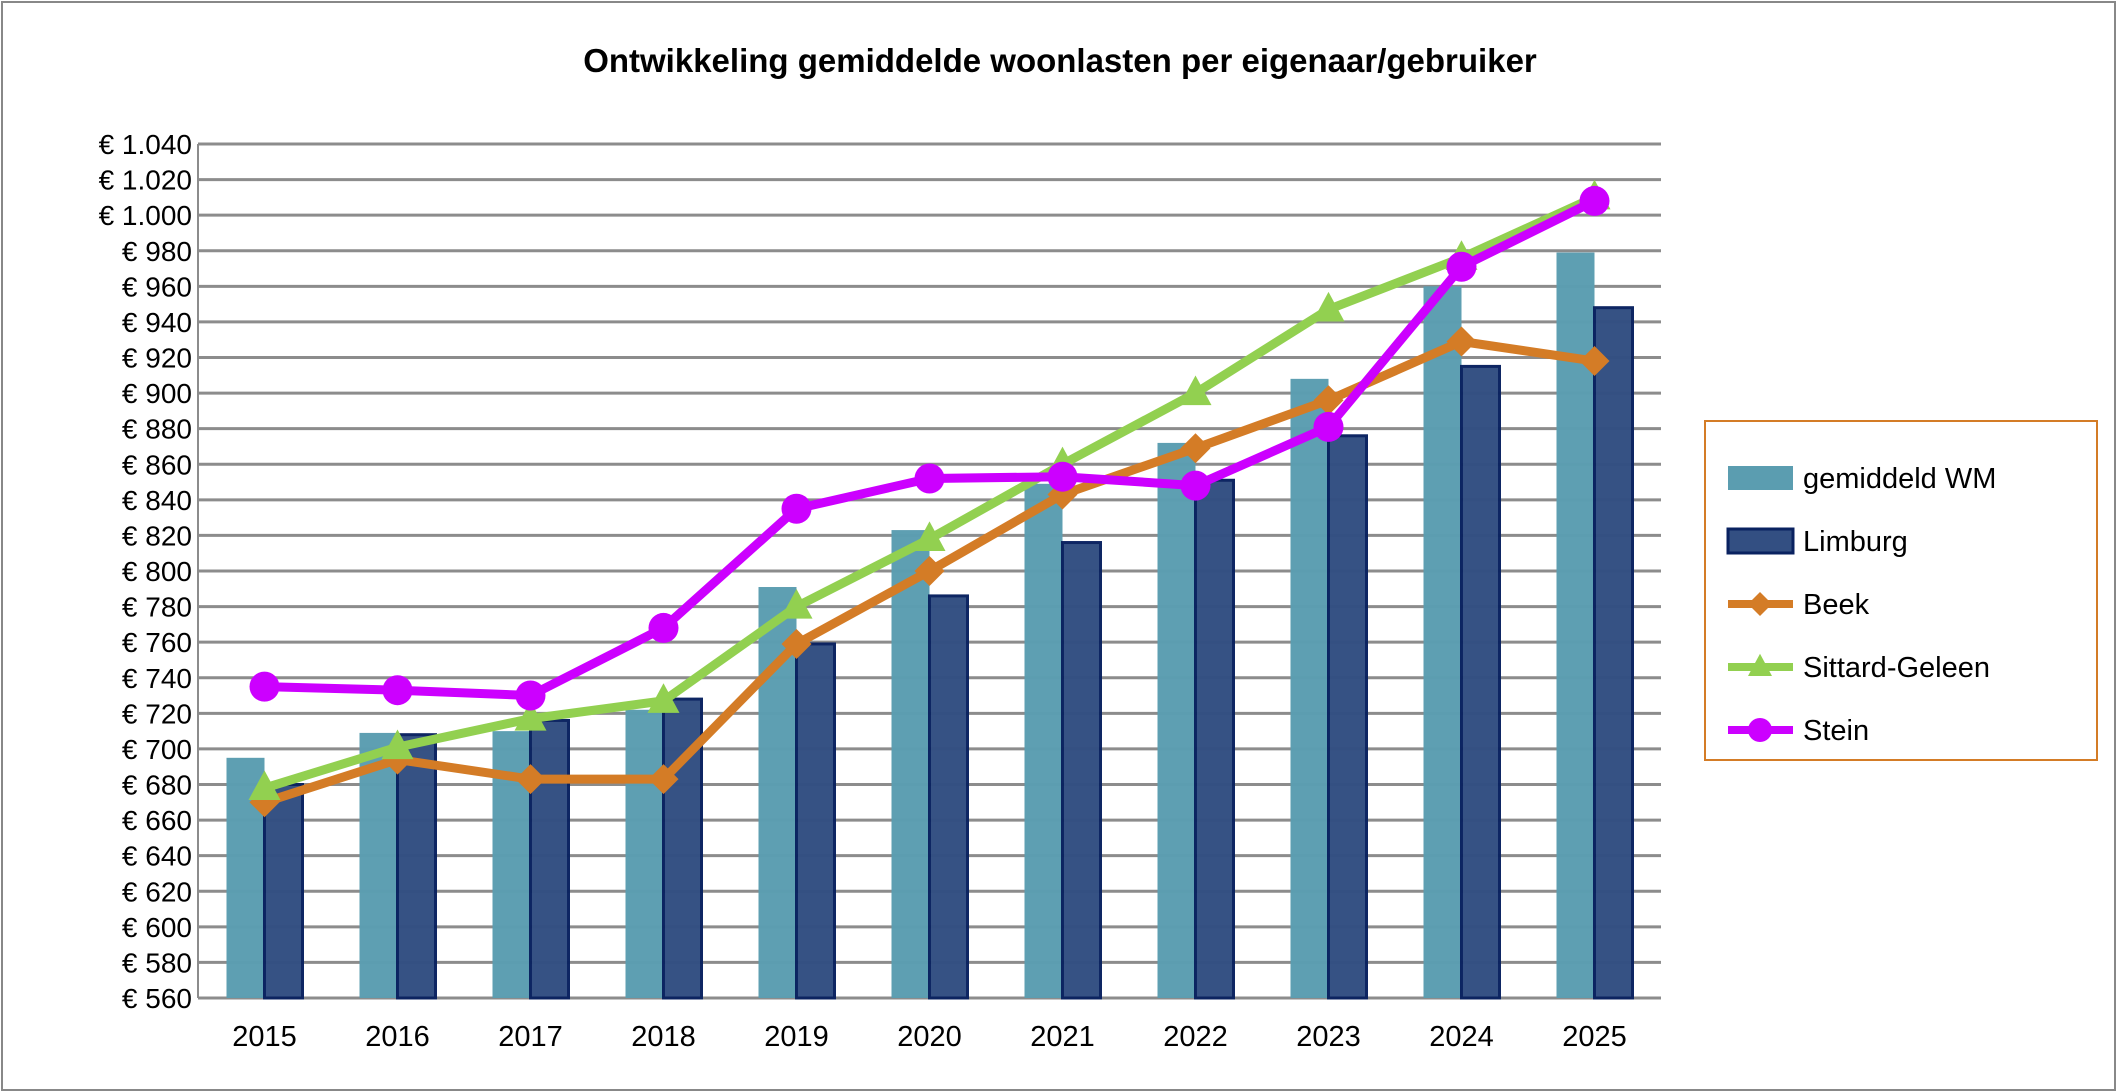  What do you see at coordinates (1836, 731) in the screenshot?
I see `legend-label: Stein` at bounding box center [1836, 731].